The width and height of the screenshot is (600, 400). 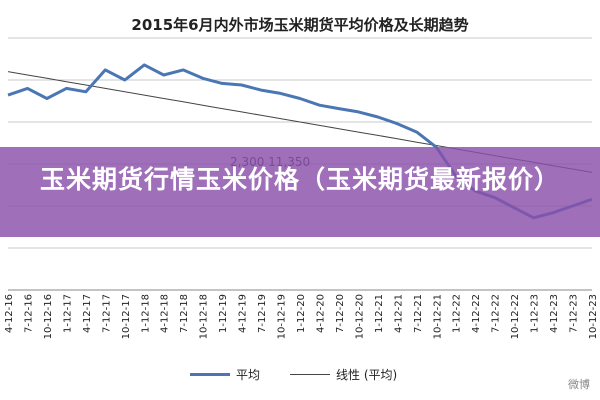 What do you see at coordinates (457, 313) in the screenshot?
I see `x-tick-label: 1-12-22` at bounding box center [457, 313].